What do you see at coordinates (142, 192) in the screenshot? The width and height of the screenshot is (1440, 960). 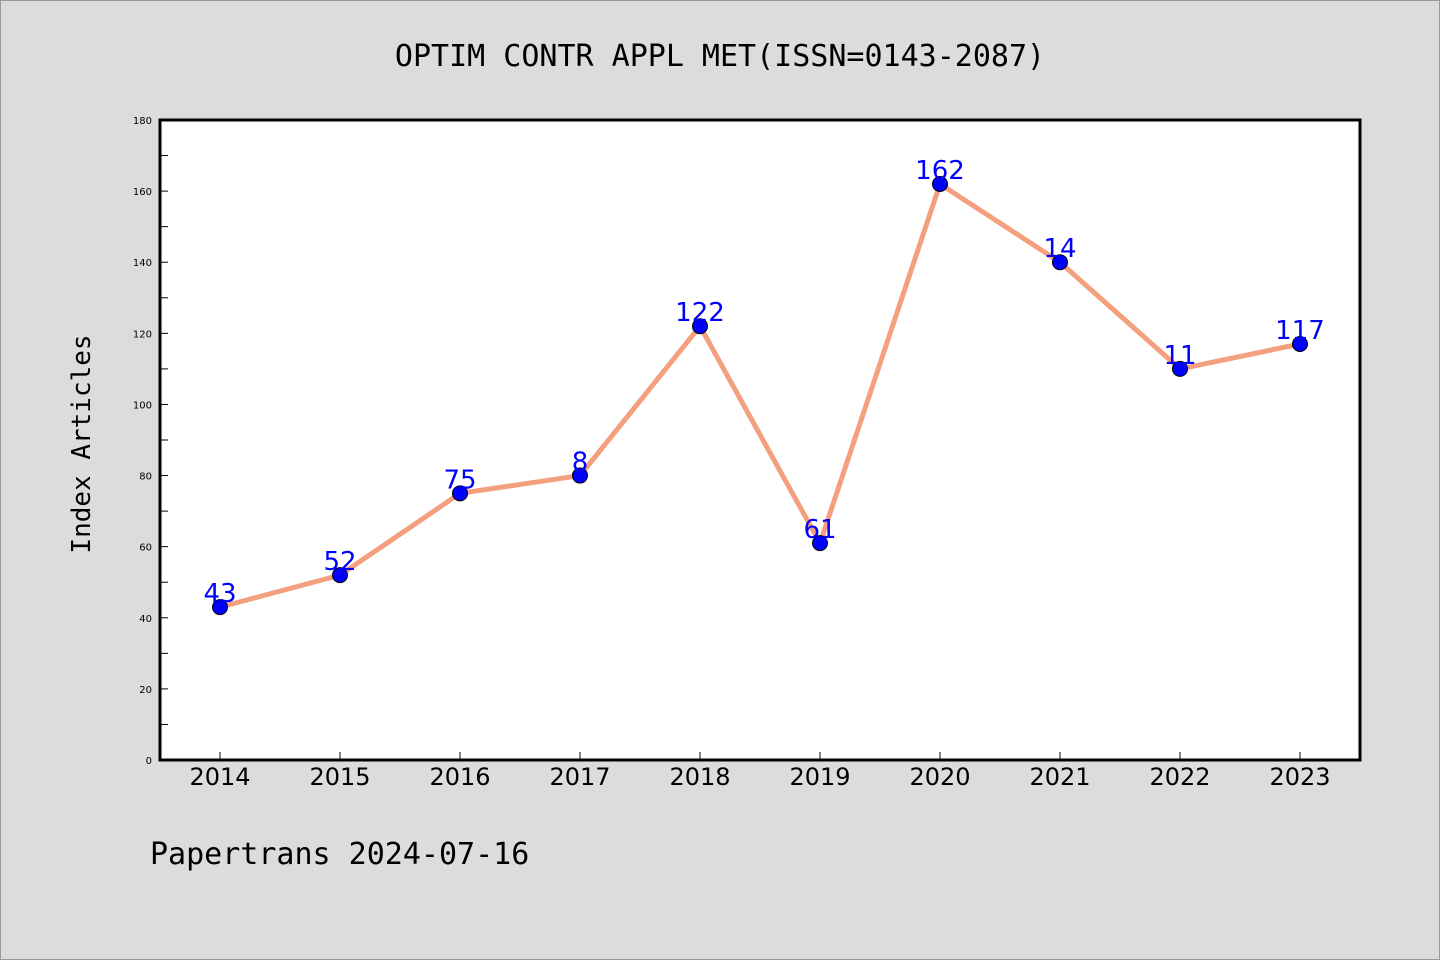 I see `y-tick-label: 160` at bounding box center [142, 192].